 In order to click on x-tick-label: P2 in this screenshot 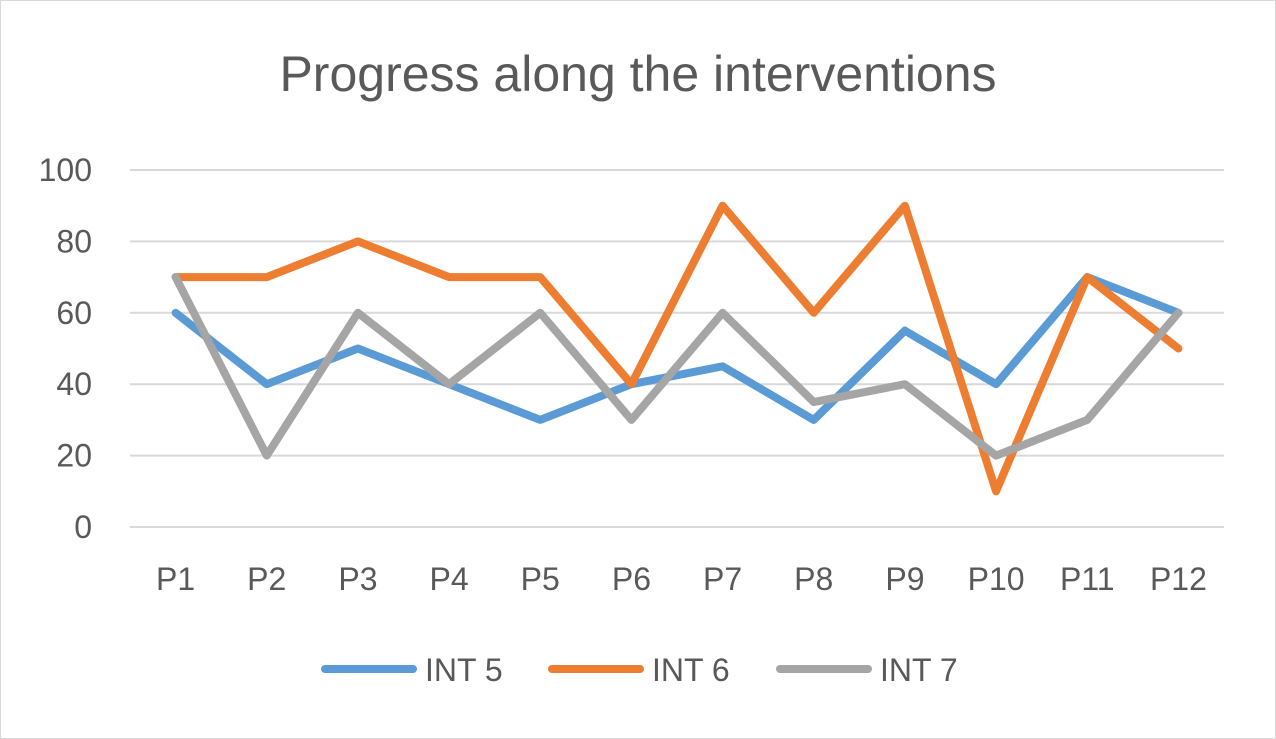, I will do `click(266, 579)`.